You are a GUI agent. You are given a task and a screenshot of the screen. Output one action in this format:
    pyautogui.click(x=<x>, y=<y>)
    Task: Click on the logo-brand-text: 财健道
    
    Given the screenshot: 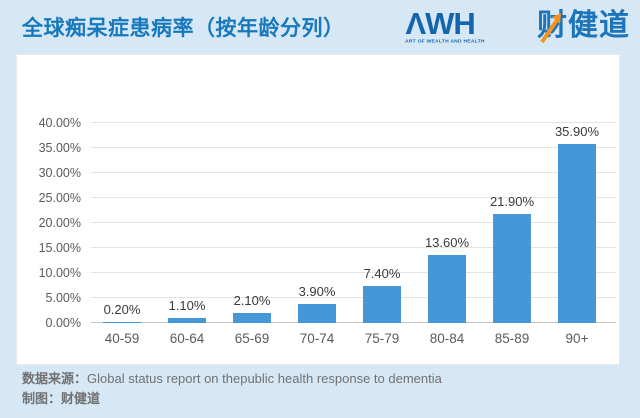 What is the action you would take?
    pyautogui.click(x=583, y=25)
    